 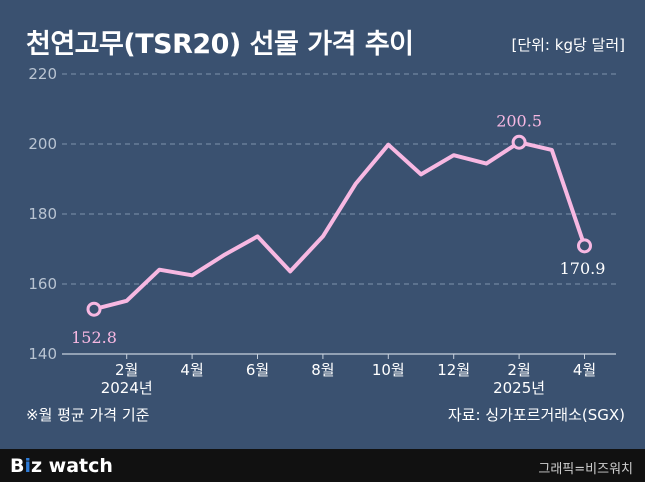 I want to click on data-label: 152.8, so click(x=94, y=337).